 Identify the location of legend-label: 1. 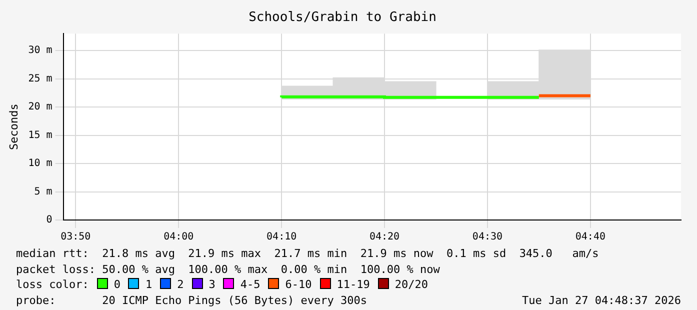
(148, 284).